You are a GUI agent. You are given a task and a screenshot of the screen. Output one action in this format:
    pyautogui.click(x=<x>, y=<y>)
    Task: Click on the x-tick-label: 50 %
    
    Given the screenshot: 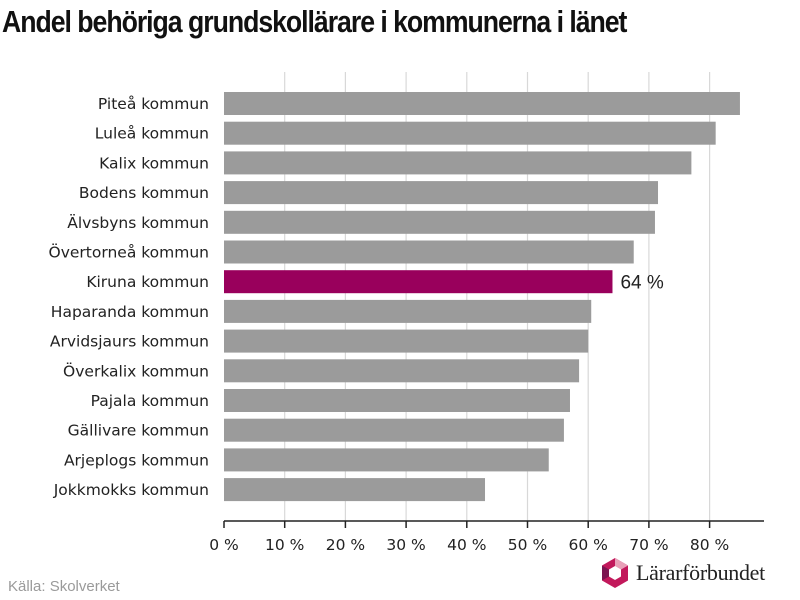 What is the action you would take?
    pyautogui.click(x=527, y=545)
    